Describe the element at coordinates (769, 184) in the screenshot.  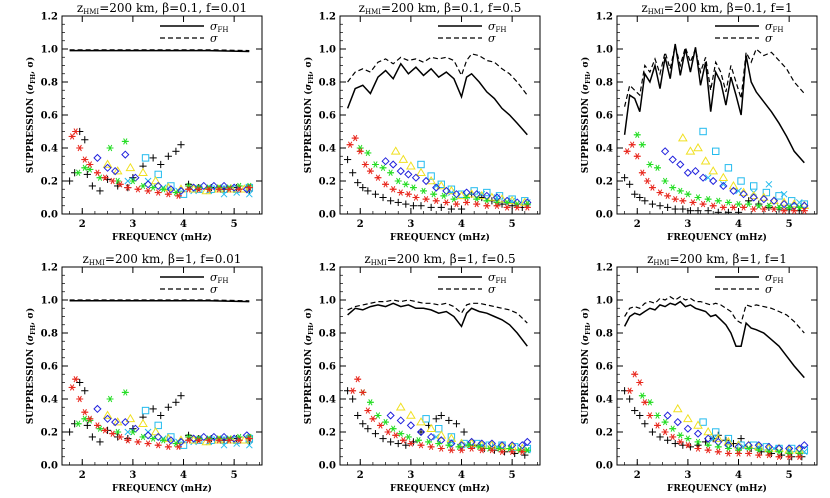
I see `data-point-cross` at that location.